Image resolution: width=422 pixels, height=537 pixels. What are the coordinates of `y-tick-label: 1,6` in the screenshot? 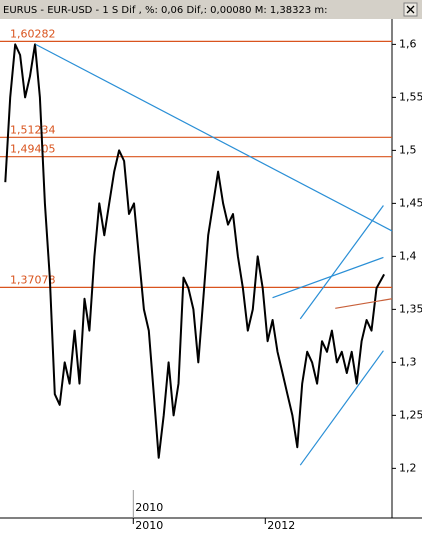 It's located at (408, 43).